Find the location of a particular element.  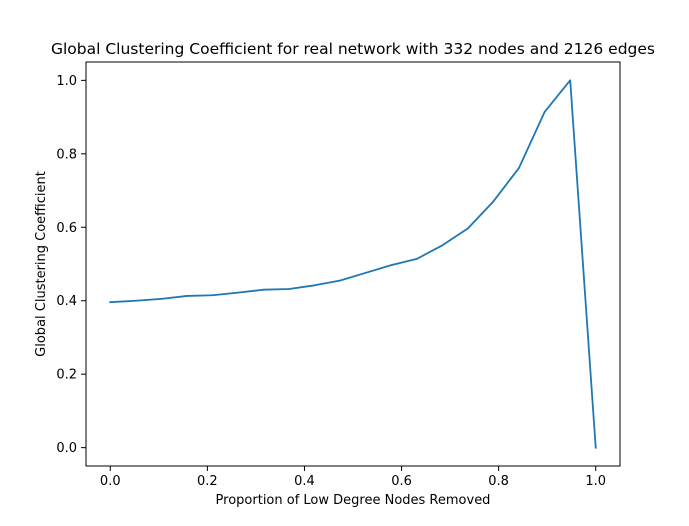

x-tick-label-0: 0.0 is located at coordinates (110, 481).